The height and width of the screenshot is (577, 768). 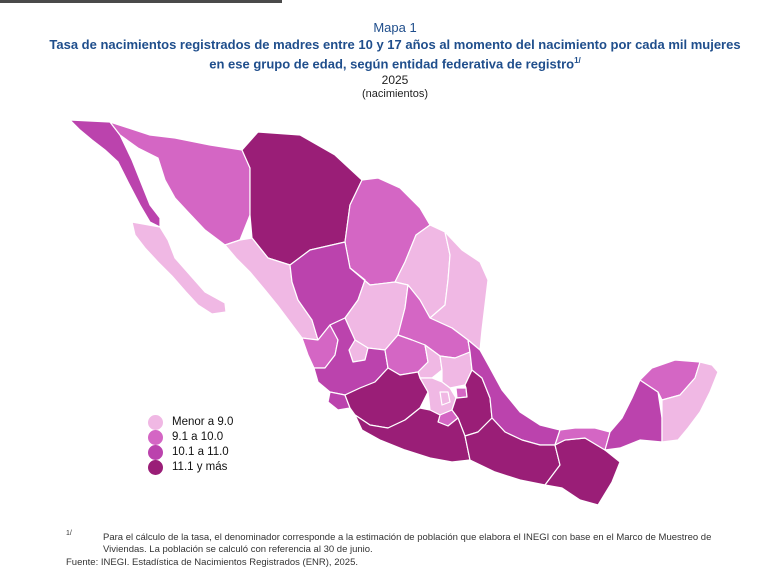 What do you see at coordinates (412, 435) in the screenshot?
I see `state-guerrero` at bounding box center [412, 435].